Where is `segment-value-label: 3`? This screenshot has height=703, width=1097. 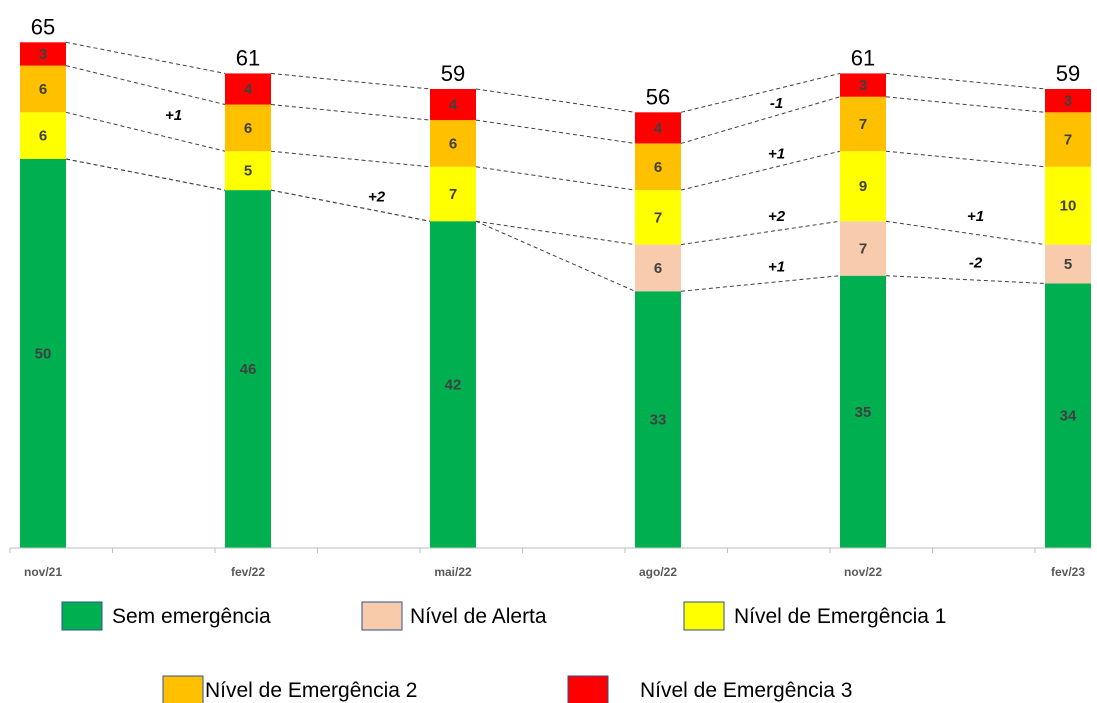 segment-value-label: 3 is located at coordinates (1068, 101).